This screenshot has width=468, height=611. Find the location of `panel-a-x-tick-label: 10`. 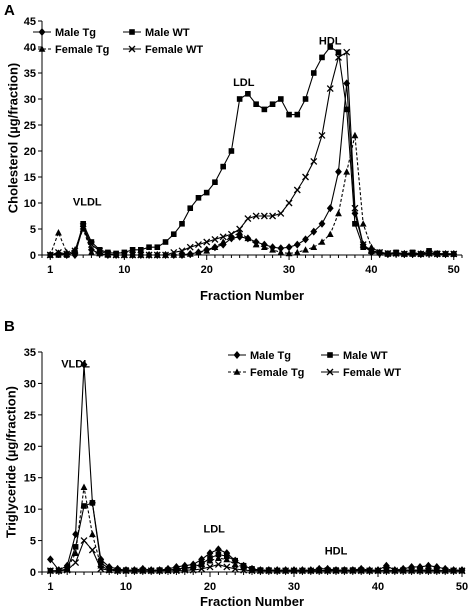

panel-a-x-tick-label: 10 is located at coordinates (124, 270).